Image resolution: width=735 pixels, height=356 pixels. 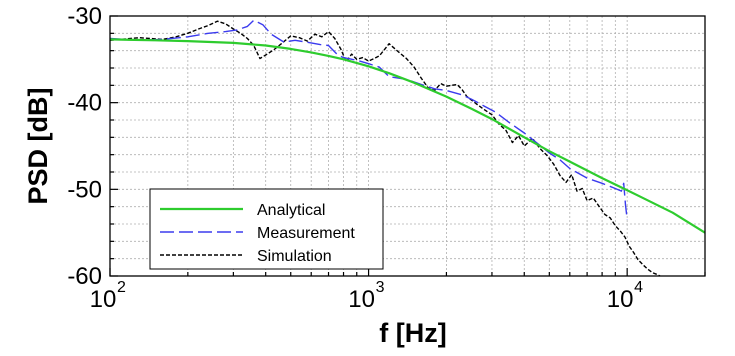 I want to click on y-axis-title: PSD [dB], so click(x=38, y=146).